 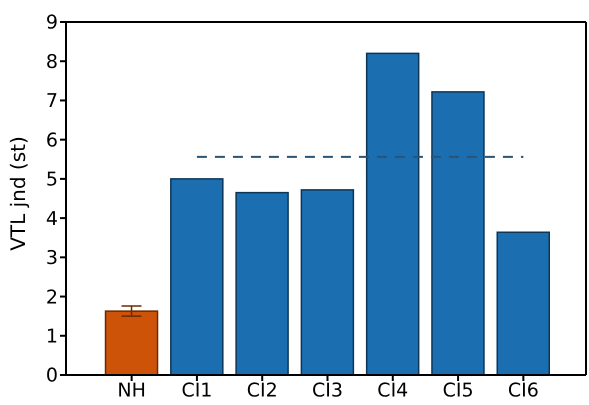 What do you see at coordinates (18, 193) in the screenshot?
I see `y-axis-title: VTL jnd (st)` at bounding box center [18, 193].